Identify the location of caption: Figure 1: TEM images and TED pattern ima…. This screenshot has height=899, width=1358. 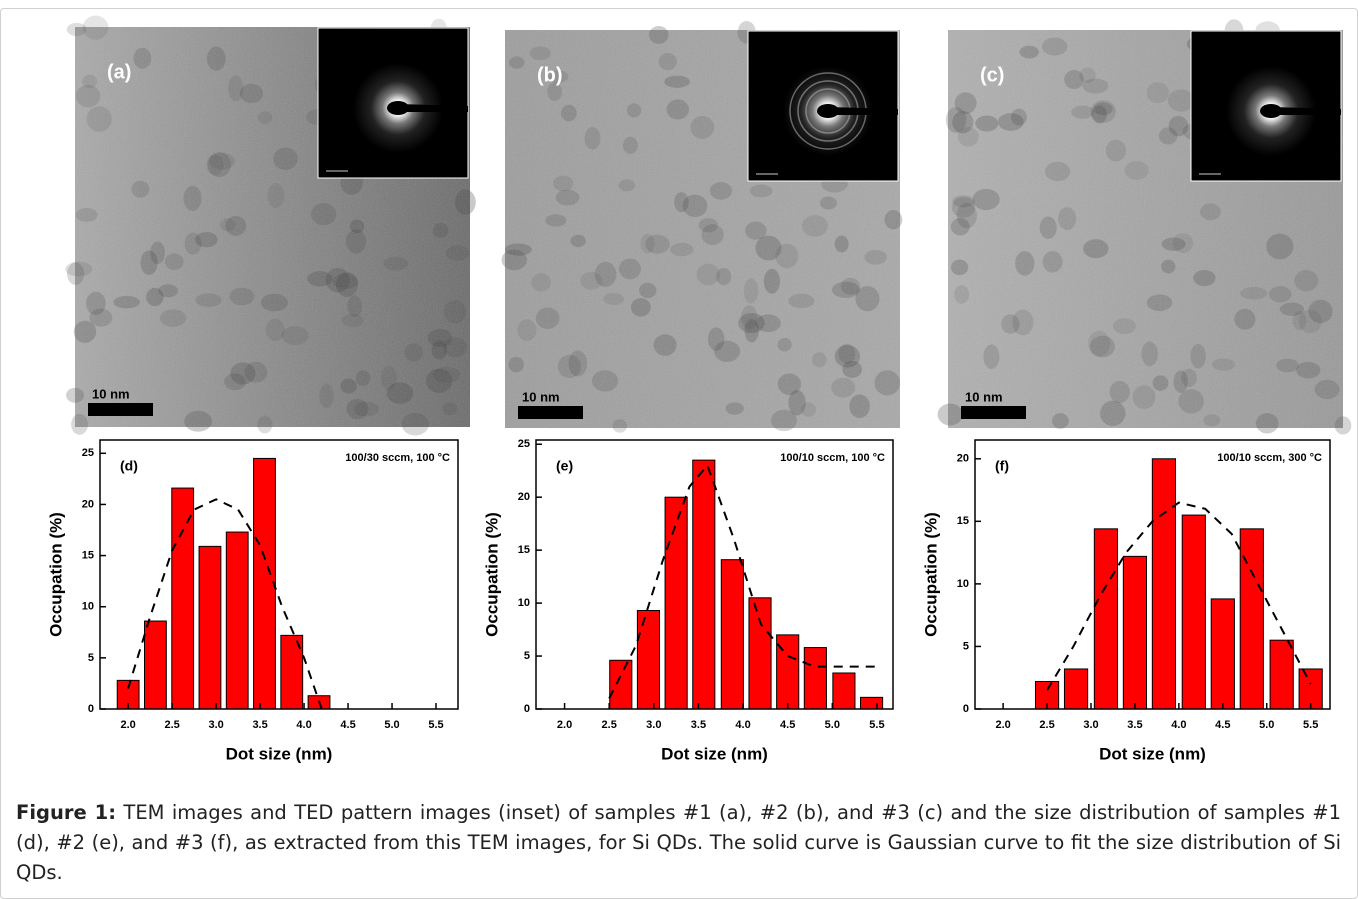
(678, 843).